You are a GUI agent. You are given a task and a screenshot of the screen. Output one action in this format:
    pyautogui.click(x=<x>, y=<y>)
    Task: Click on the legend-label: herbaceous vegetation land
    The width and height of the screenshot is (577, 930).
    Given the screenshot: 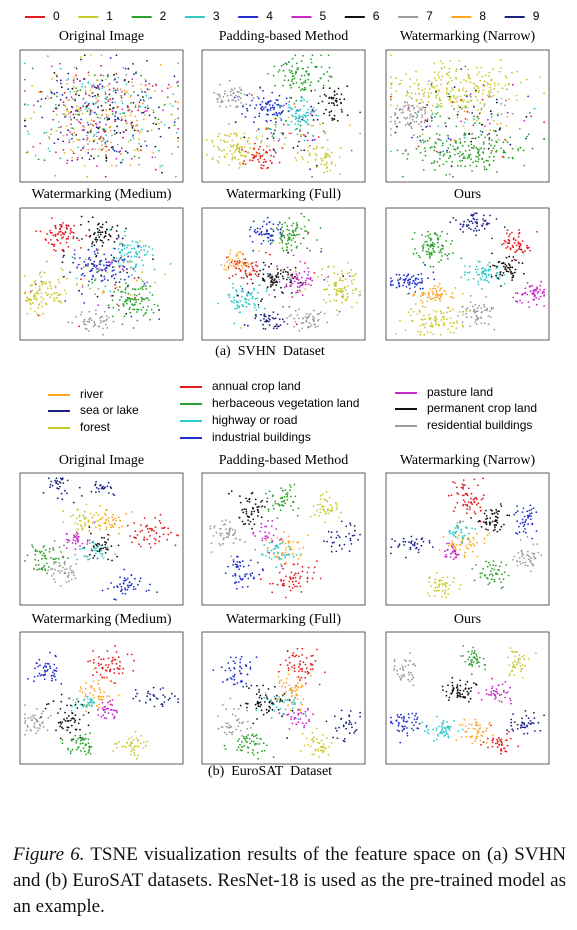 What is the action you would take?
    pyautogui.click(x=285, y=403)
    